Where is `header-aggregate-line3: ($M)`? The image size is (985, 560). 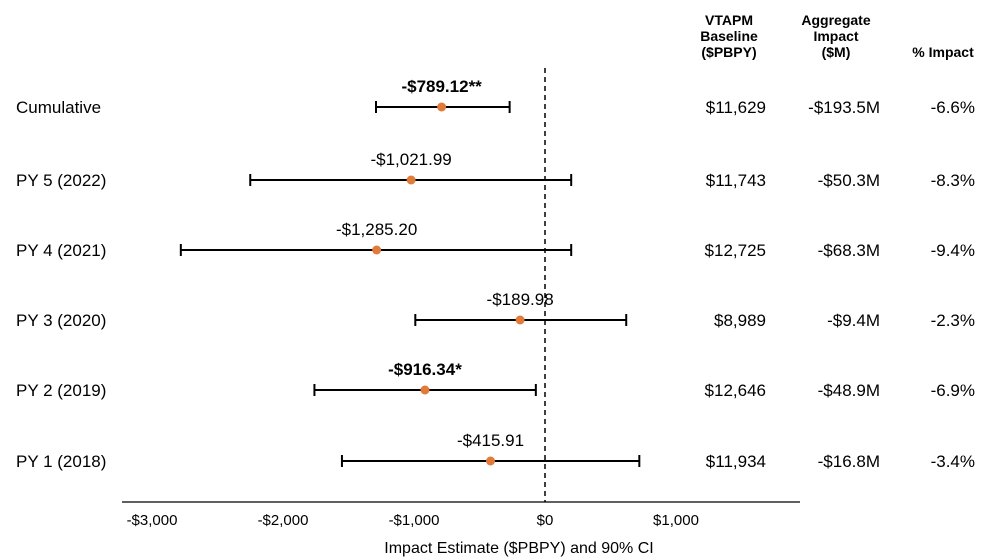 header-aggregate-line3: ($M) is located at coordinates (836, 52).